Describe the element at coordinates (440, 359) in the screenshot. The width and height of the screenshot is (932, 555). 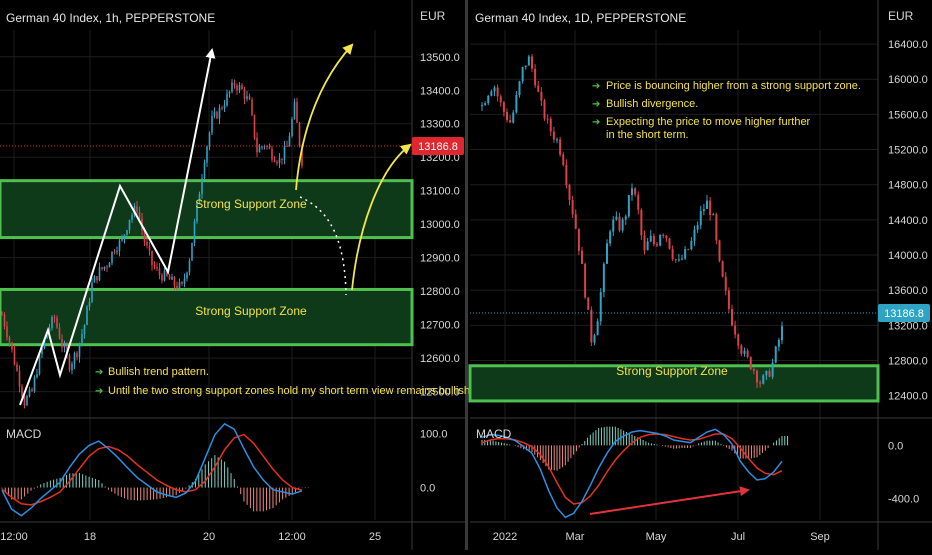
I see `price-tick-label: 12600.0` at that location.